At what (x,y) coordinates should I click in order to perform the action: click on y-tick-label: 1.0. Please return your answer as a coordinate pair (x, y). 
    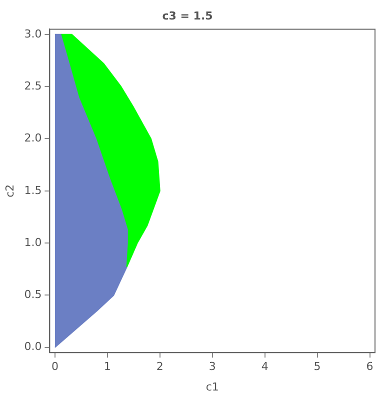
    Looking at the image, I should click on (33, 242).